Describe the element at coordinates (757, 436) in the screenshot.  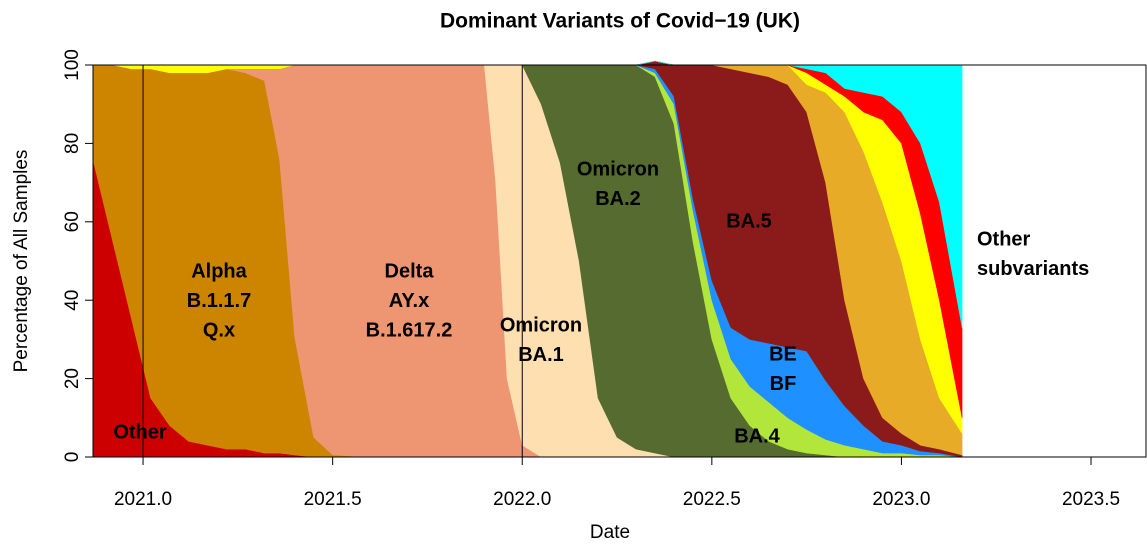
I see `series-label: BA.4` at that location.